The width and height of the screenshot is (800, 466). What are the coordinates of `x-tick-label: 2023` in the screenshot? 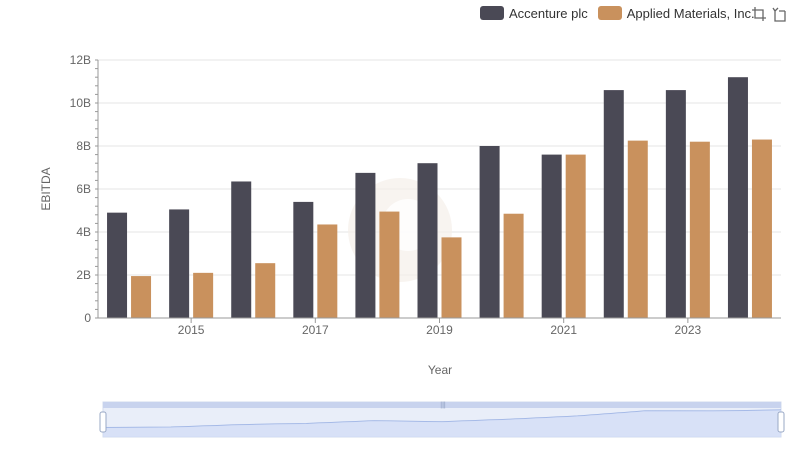 It's located at (688, 330).